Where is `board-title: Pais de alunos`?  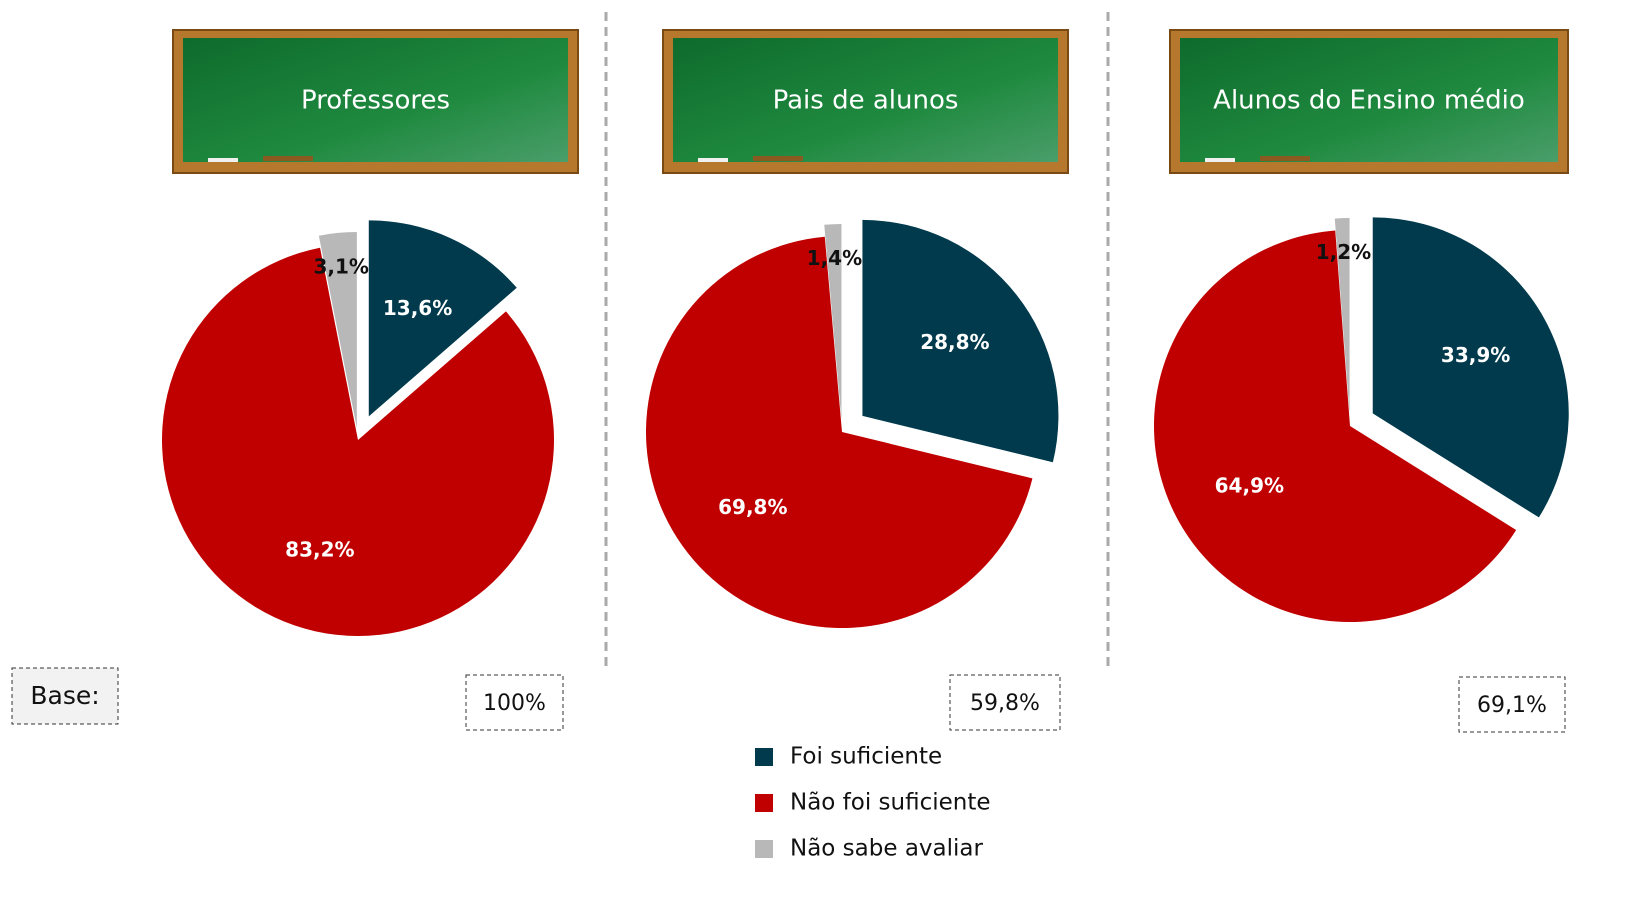
board-title: Pais de alunos is located at coordinates (866, 101).